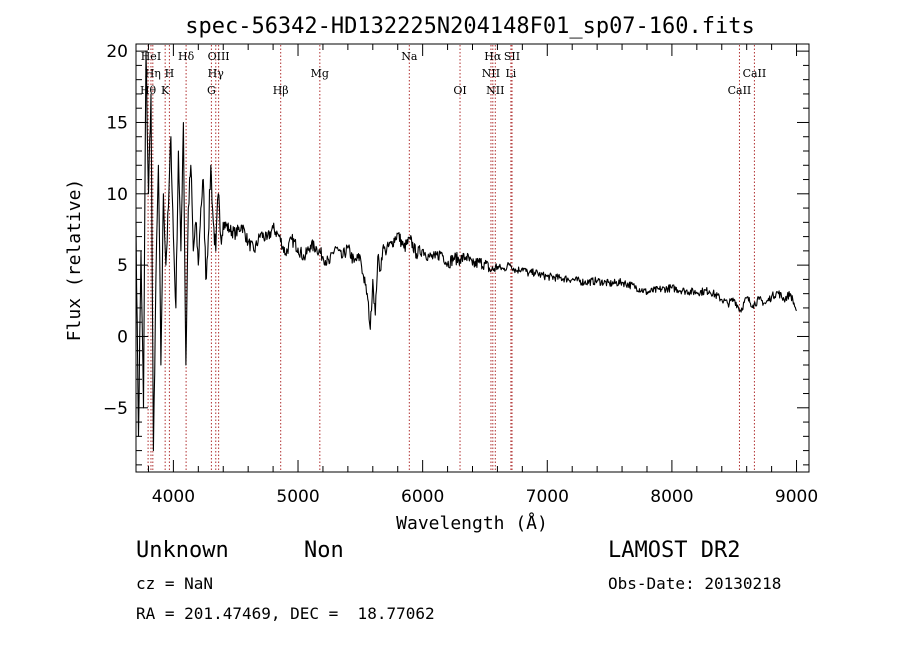  I want to click on line-label: G, so click(211, 90).